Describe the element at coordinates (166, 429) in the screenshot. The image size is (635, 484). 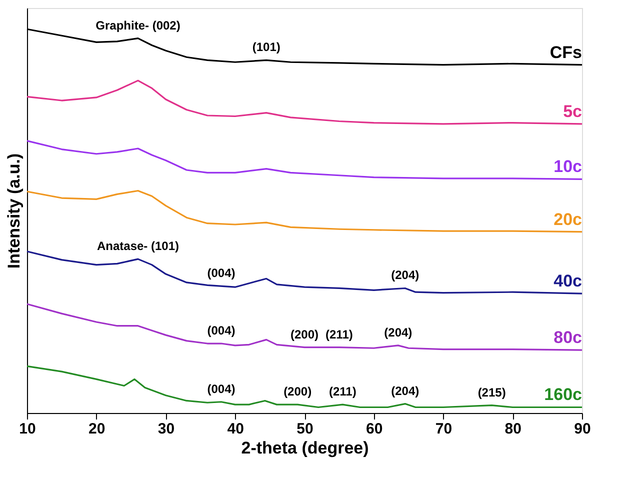
I see `x-tick-label: 30` at that location.